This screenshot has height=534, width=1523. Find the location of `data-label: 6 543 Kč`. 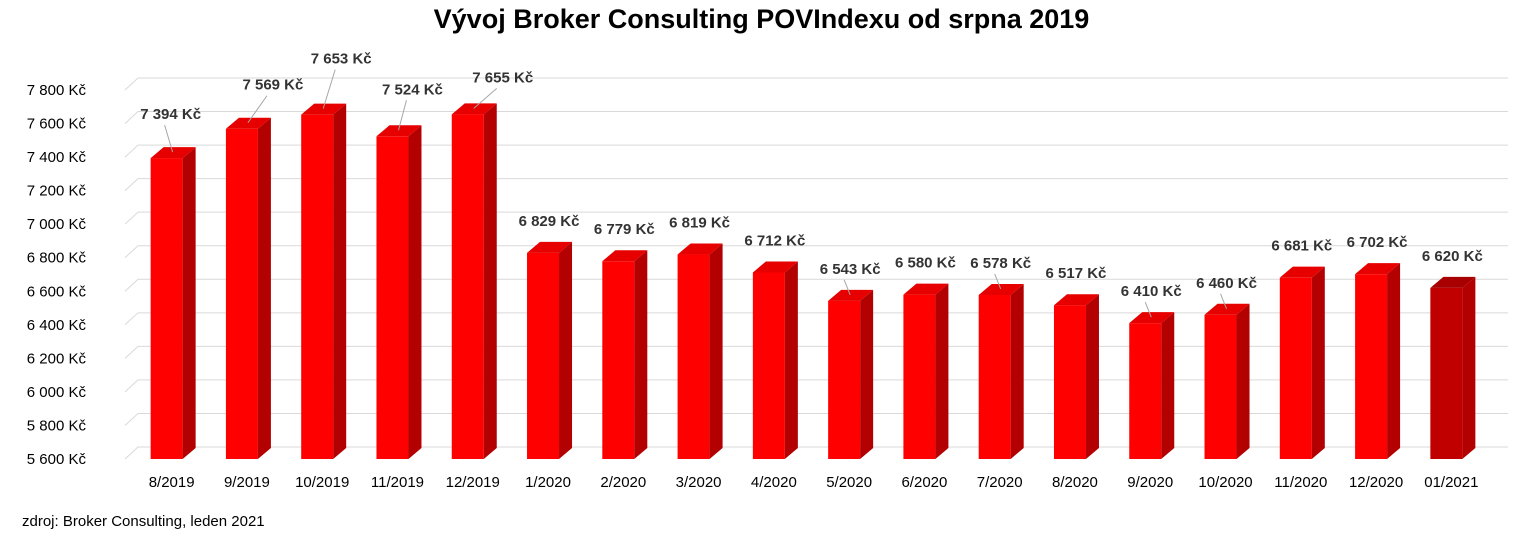

data-label: 6 543 Kč is located at coordinates (850, 269).